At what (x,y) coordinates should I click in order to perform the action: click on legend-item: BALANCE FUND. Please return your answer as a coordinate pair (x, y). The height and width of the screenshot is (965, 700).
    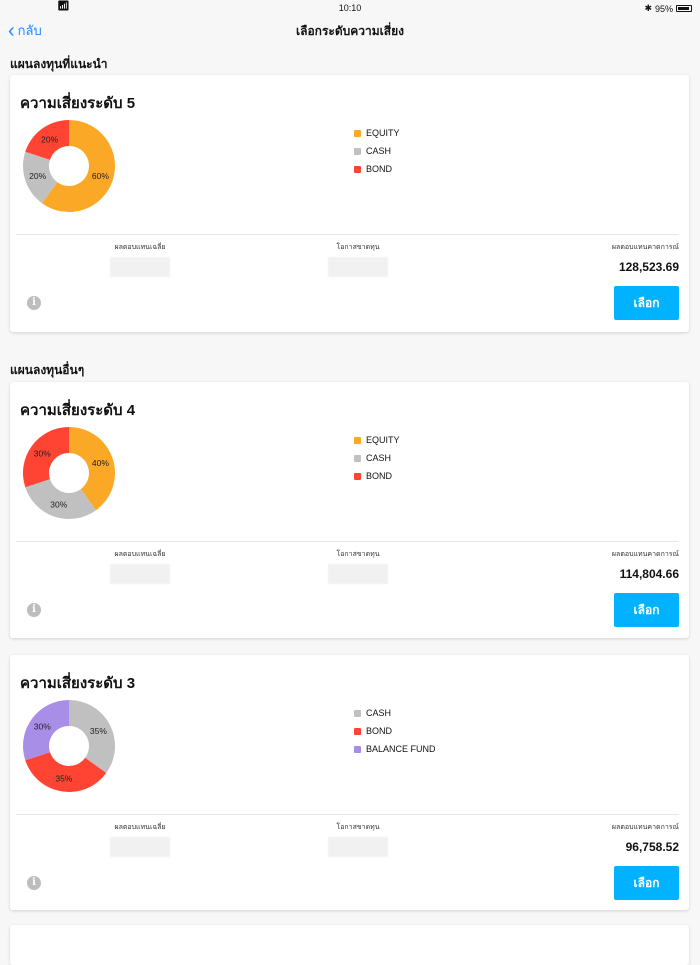
    Looking at the image, I should click on (395, 749).